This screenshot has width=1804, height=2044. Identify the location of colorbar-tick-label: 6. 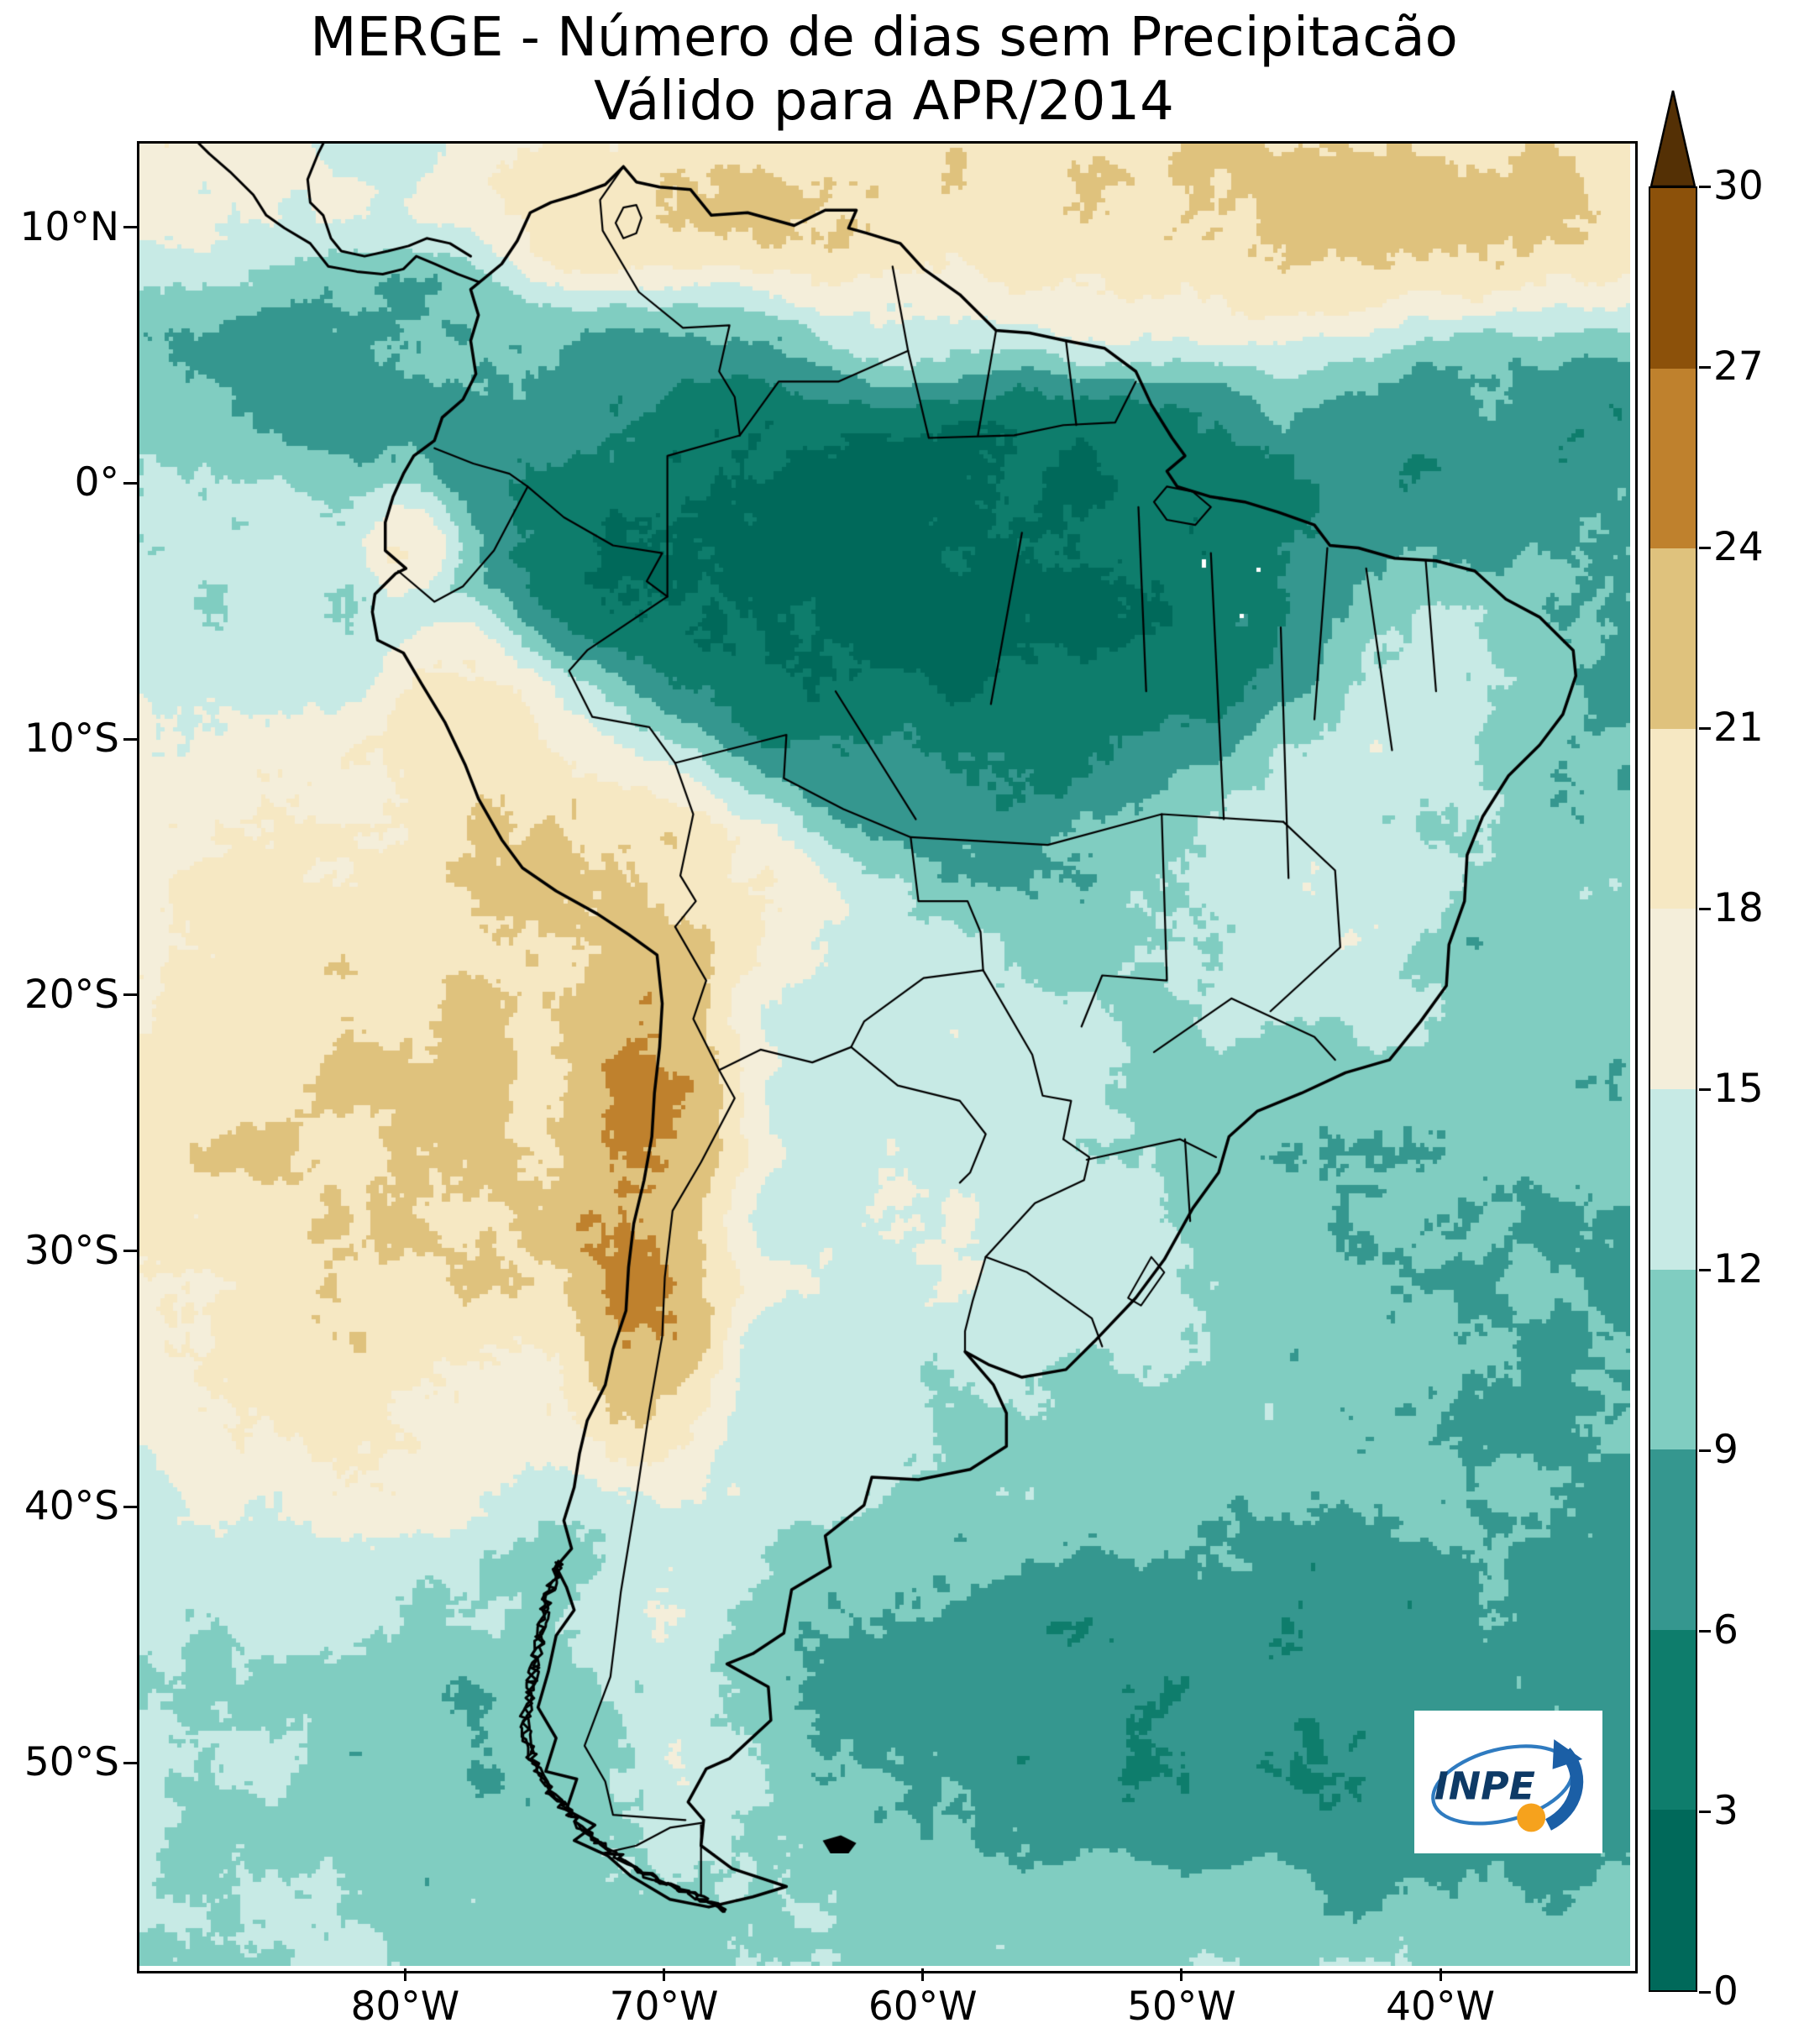
(1725, 1630).